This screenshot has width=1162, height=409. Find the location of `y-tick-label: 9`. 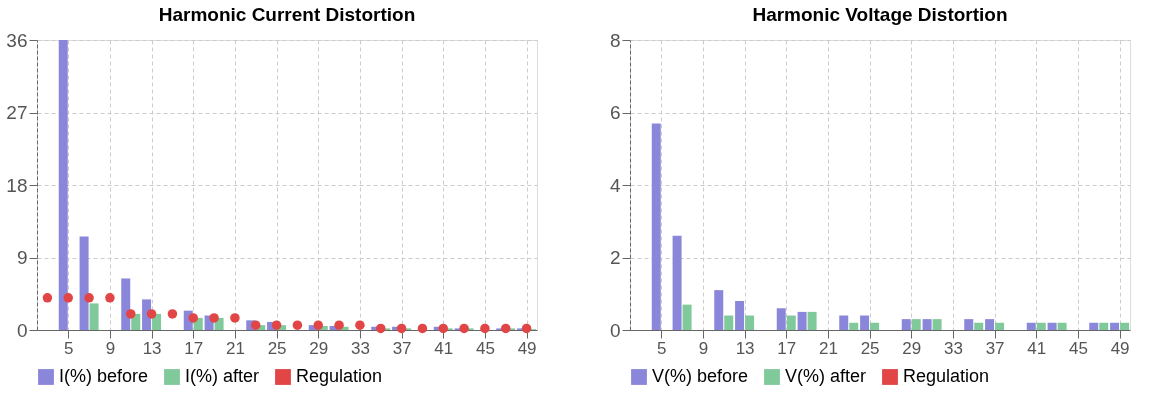

y-tick-label: 9 is located at coordinates (22, 257).